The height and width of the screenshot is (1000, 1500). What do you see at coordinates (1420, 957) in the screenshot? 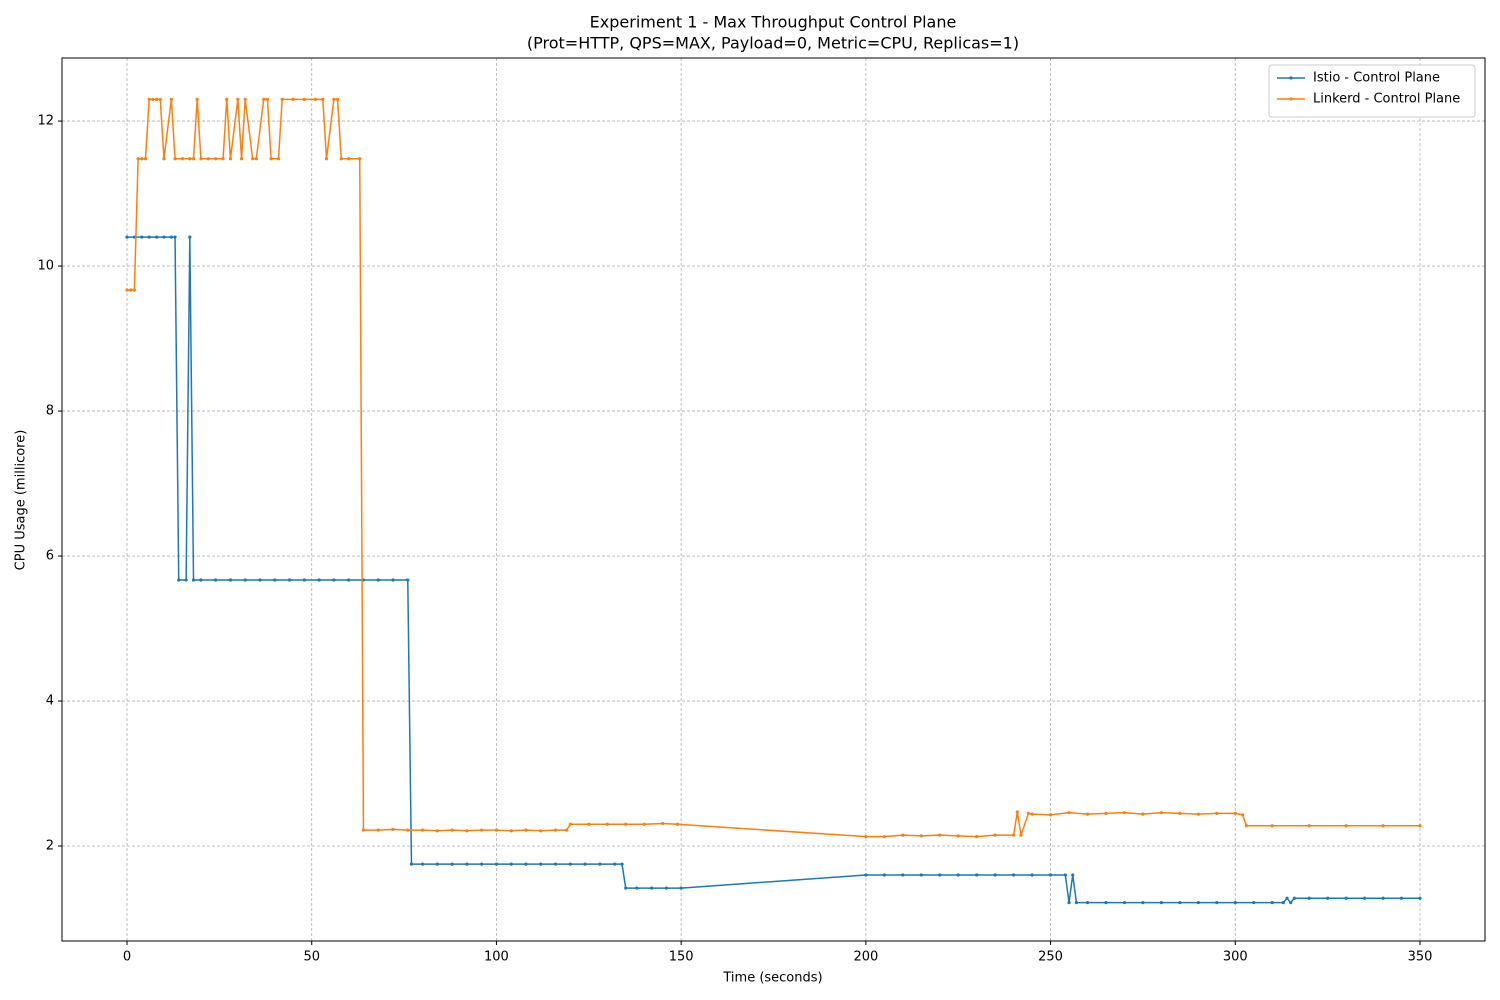
I see `x-tick-label: 350` at bounding box center [1420, 957].